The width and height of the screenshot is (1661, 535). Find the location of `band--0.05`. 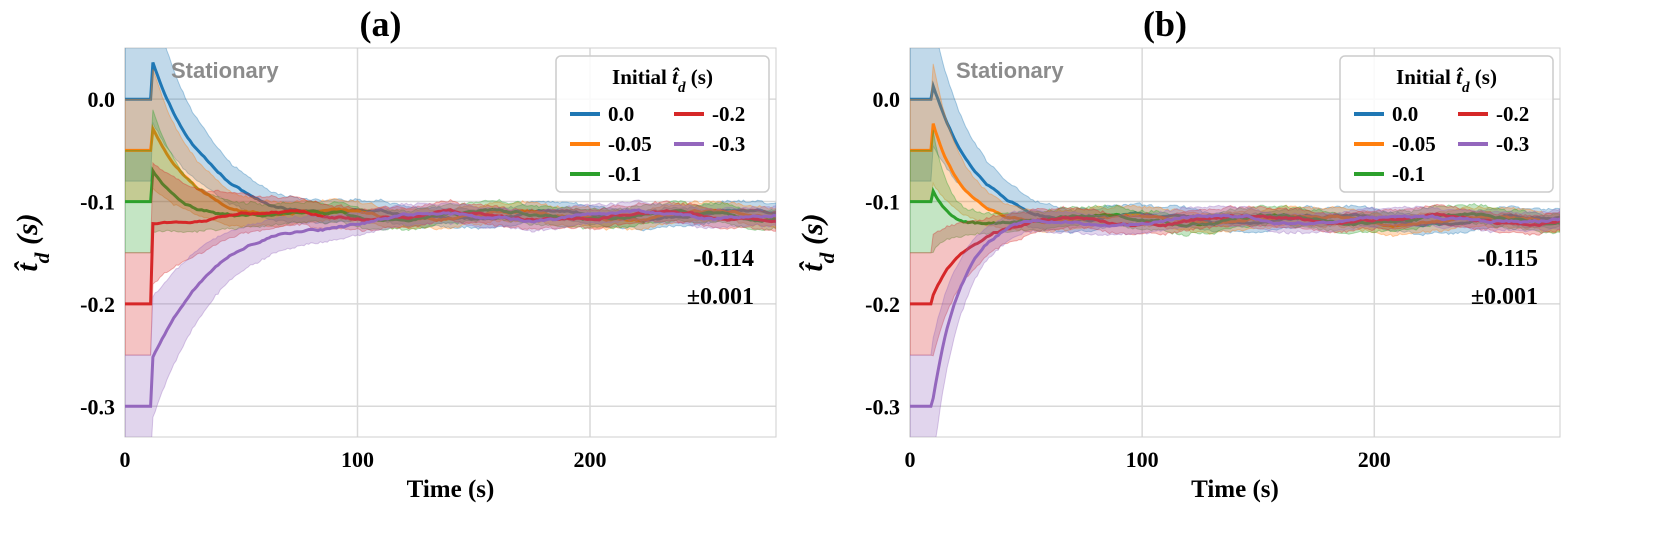

band--0.05 is located at coordinates (450, 150).